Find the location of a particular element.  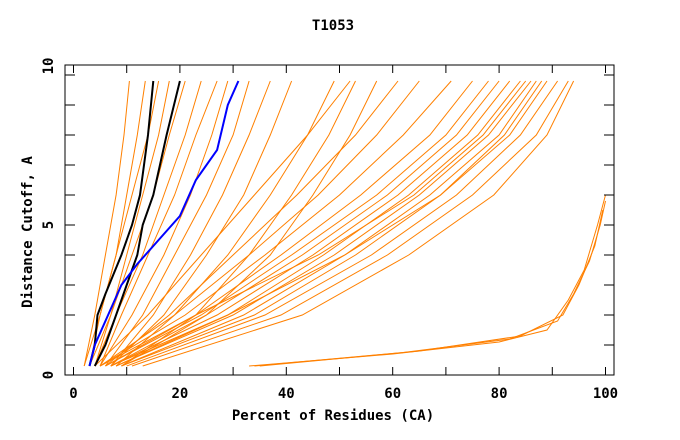

chart-title: T1053 is located at coordinates (333, 26).